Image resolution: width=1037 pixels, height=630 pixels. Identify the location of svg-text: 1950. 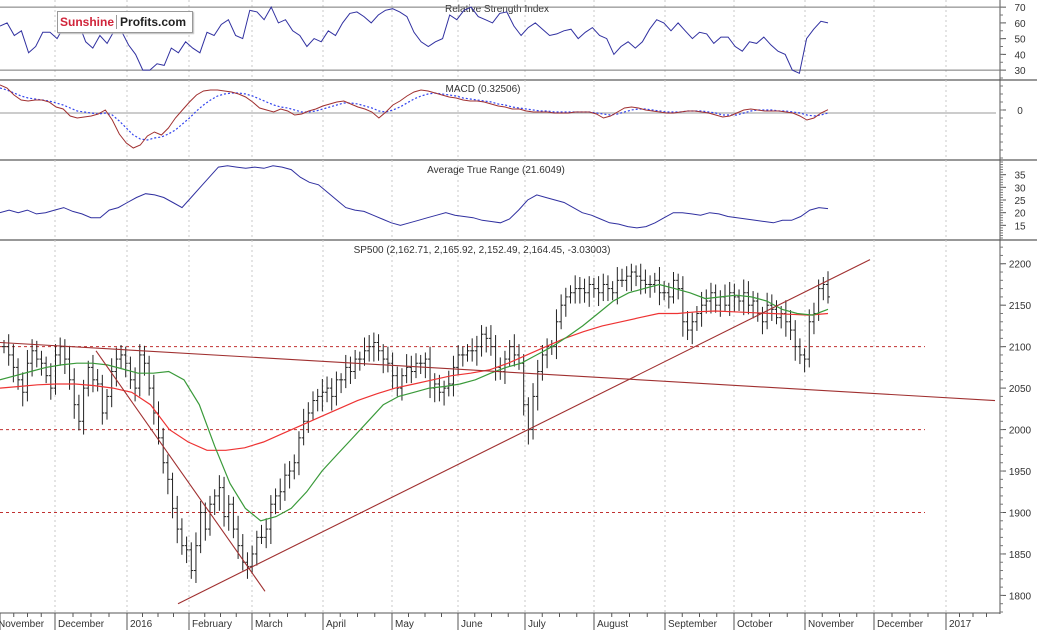
(1020, 472).